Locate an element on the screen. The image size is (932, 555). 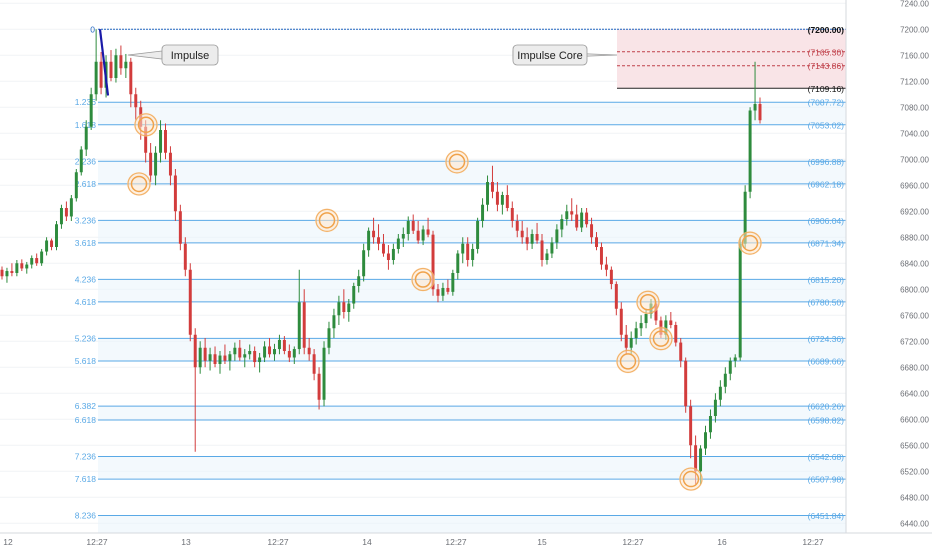
fib-price-label: (6962.18) is located at coordinates (826, 184).